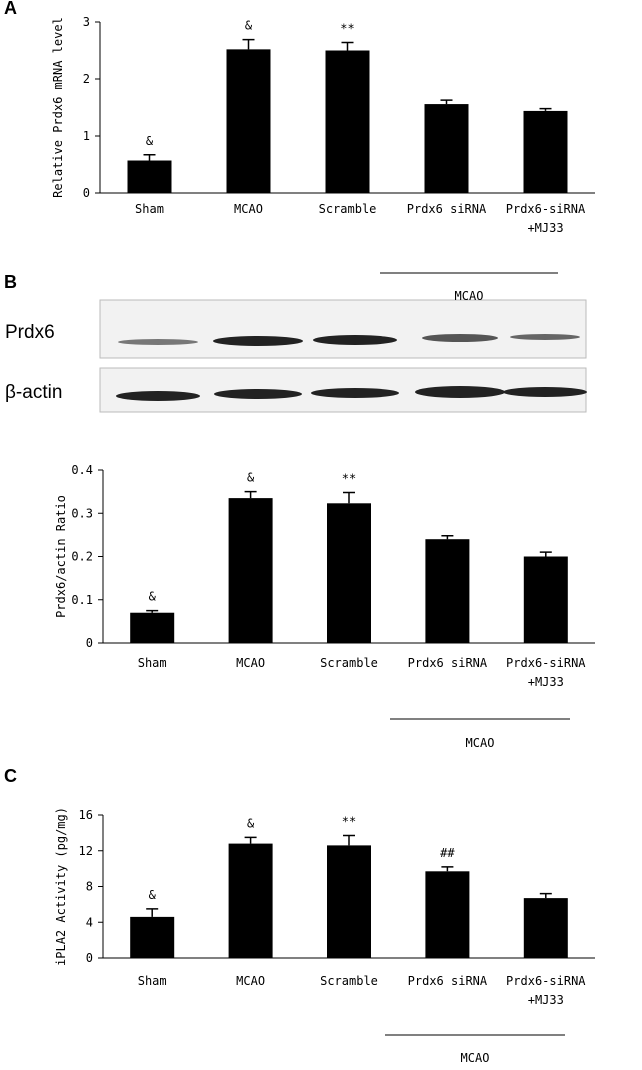 Image resolution: width=642 pixels, height=1070 pixels. I want to click on blot-label: β-actin, so click(33, 392).